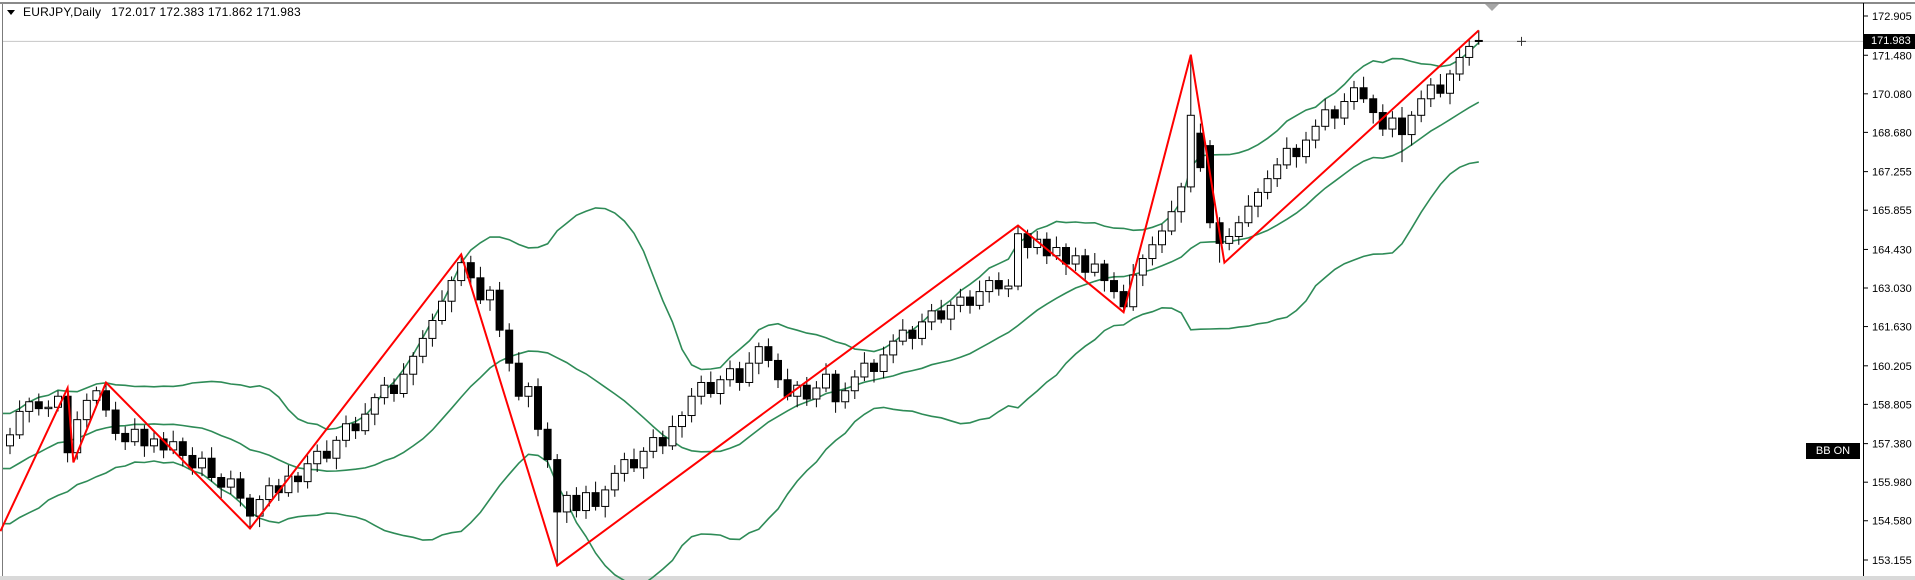 The image size is (1915, 580). Describe the element at coordinates (1892, 405) in the screenshot. I see `axis-tick-label: 158.805` at that location.